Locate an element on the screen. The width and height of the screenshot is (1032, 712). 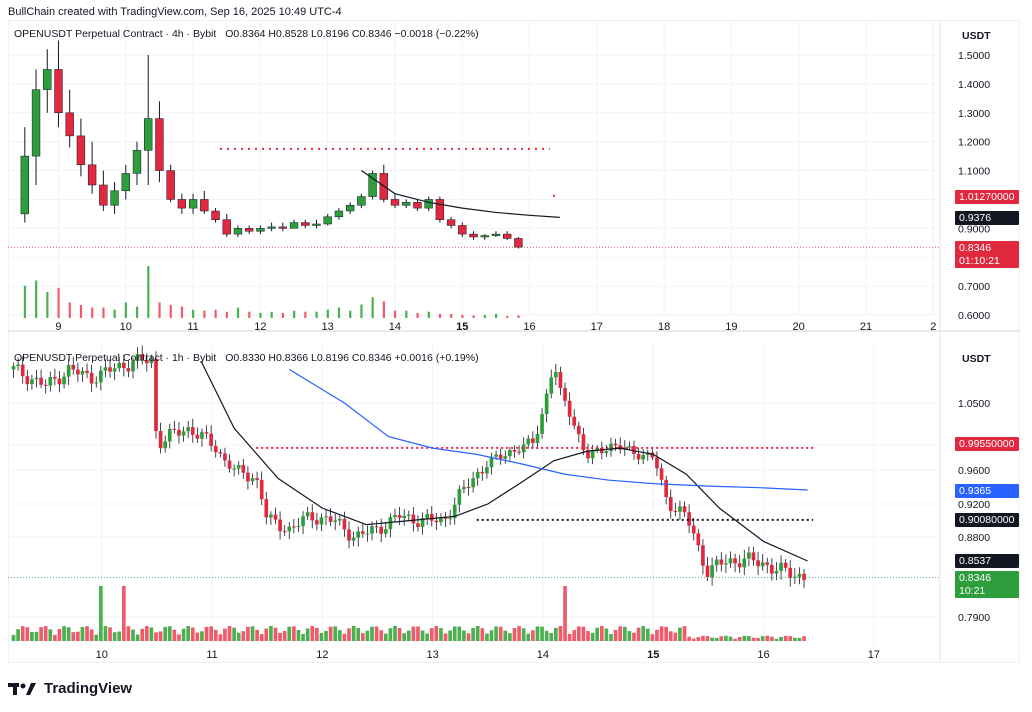
tradingview-logo: TradingView is located at coordinates (70, 688).